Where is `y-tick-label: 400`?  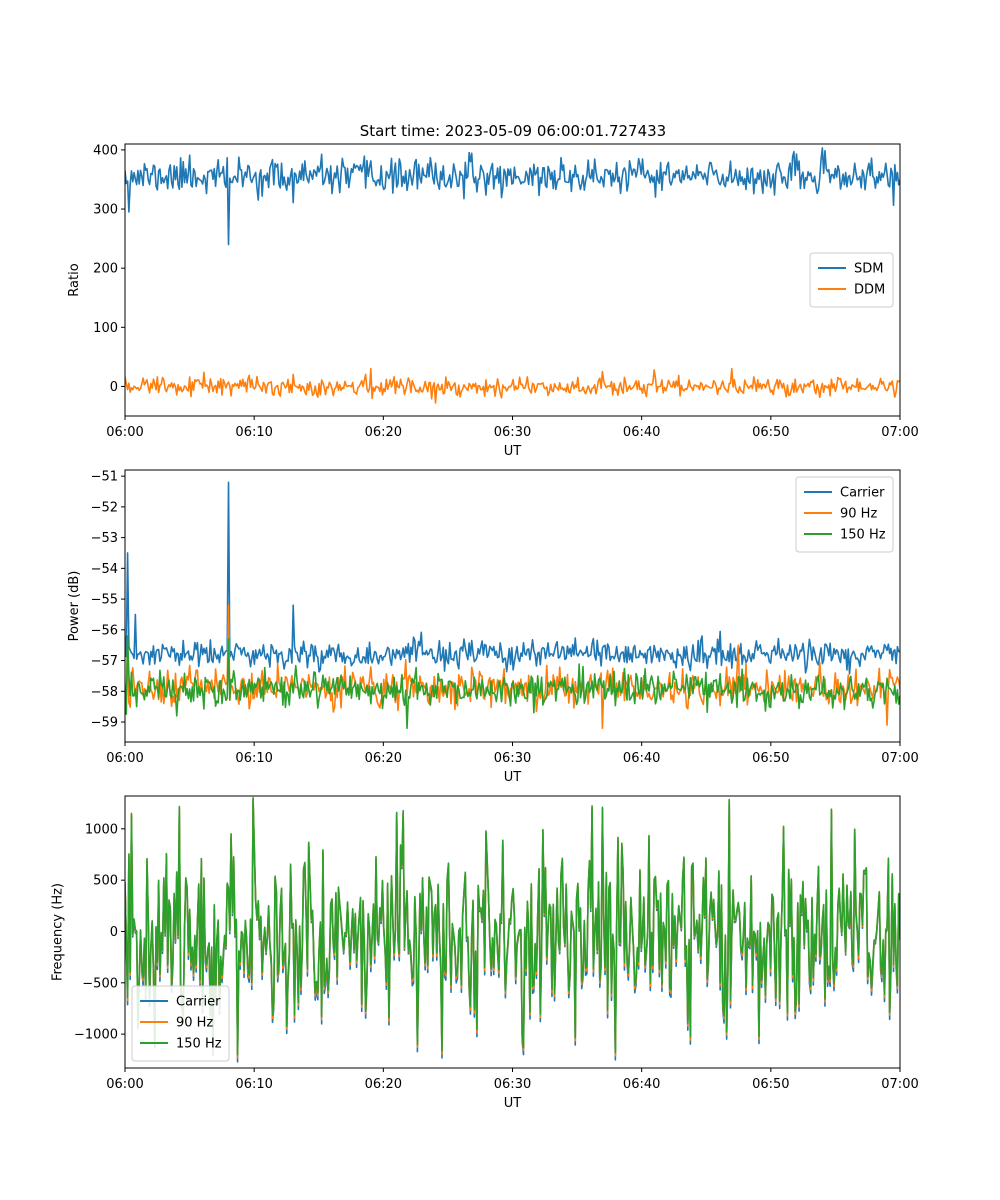
y-tick-label: 400 is located at coordinates (105, 150).